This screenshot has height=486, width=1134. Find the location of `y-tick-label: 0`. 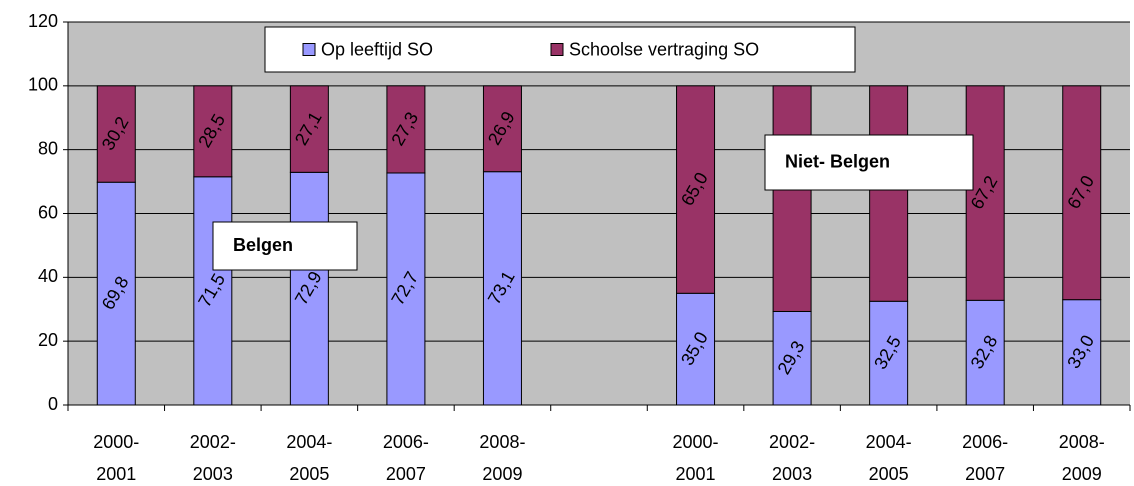

y-tick-label: 0 is located at coordinates (53, 404).